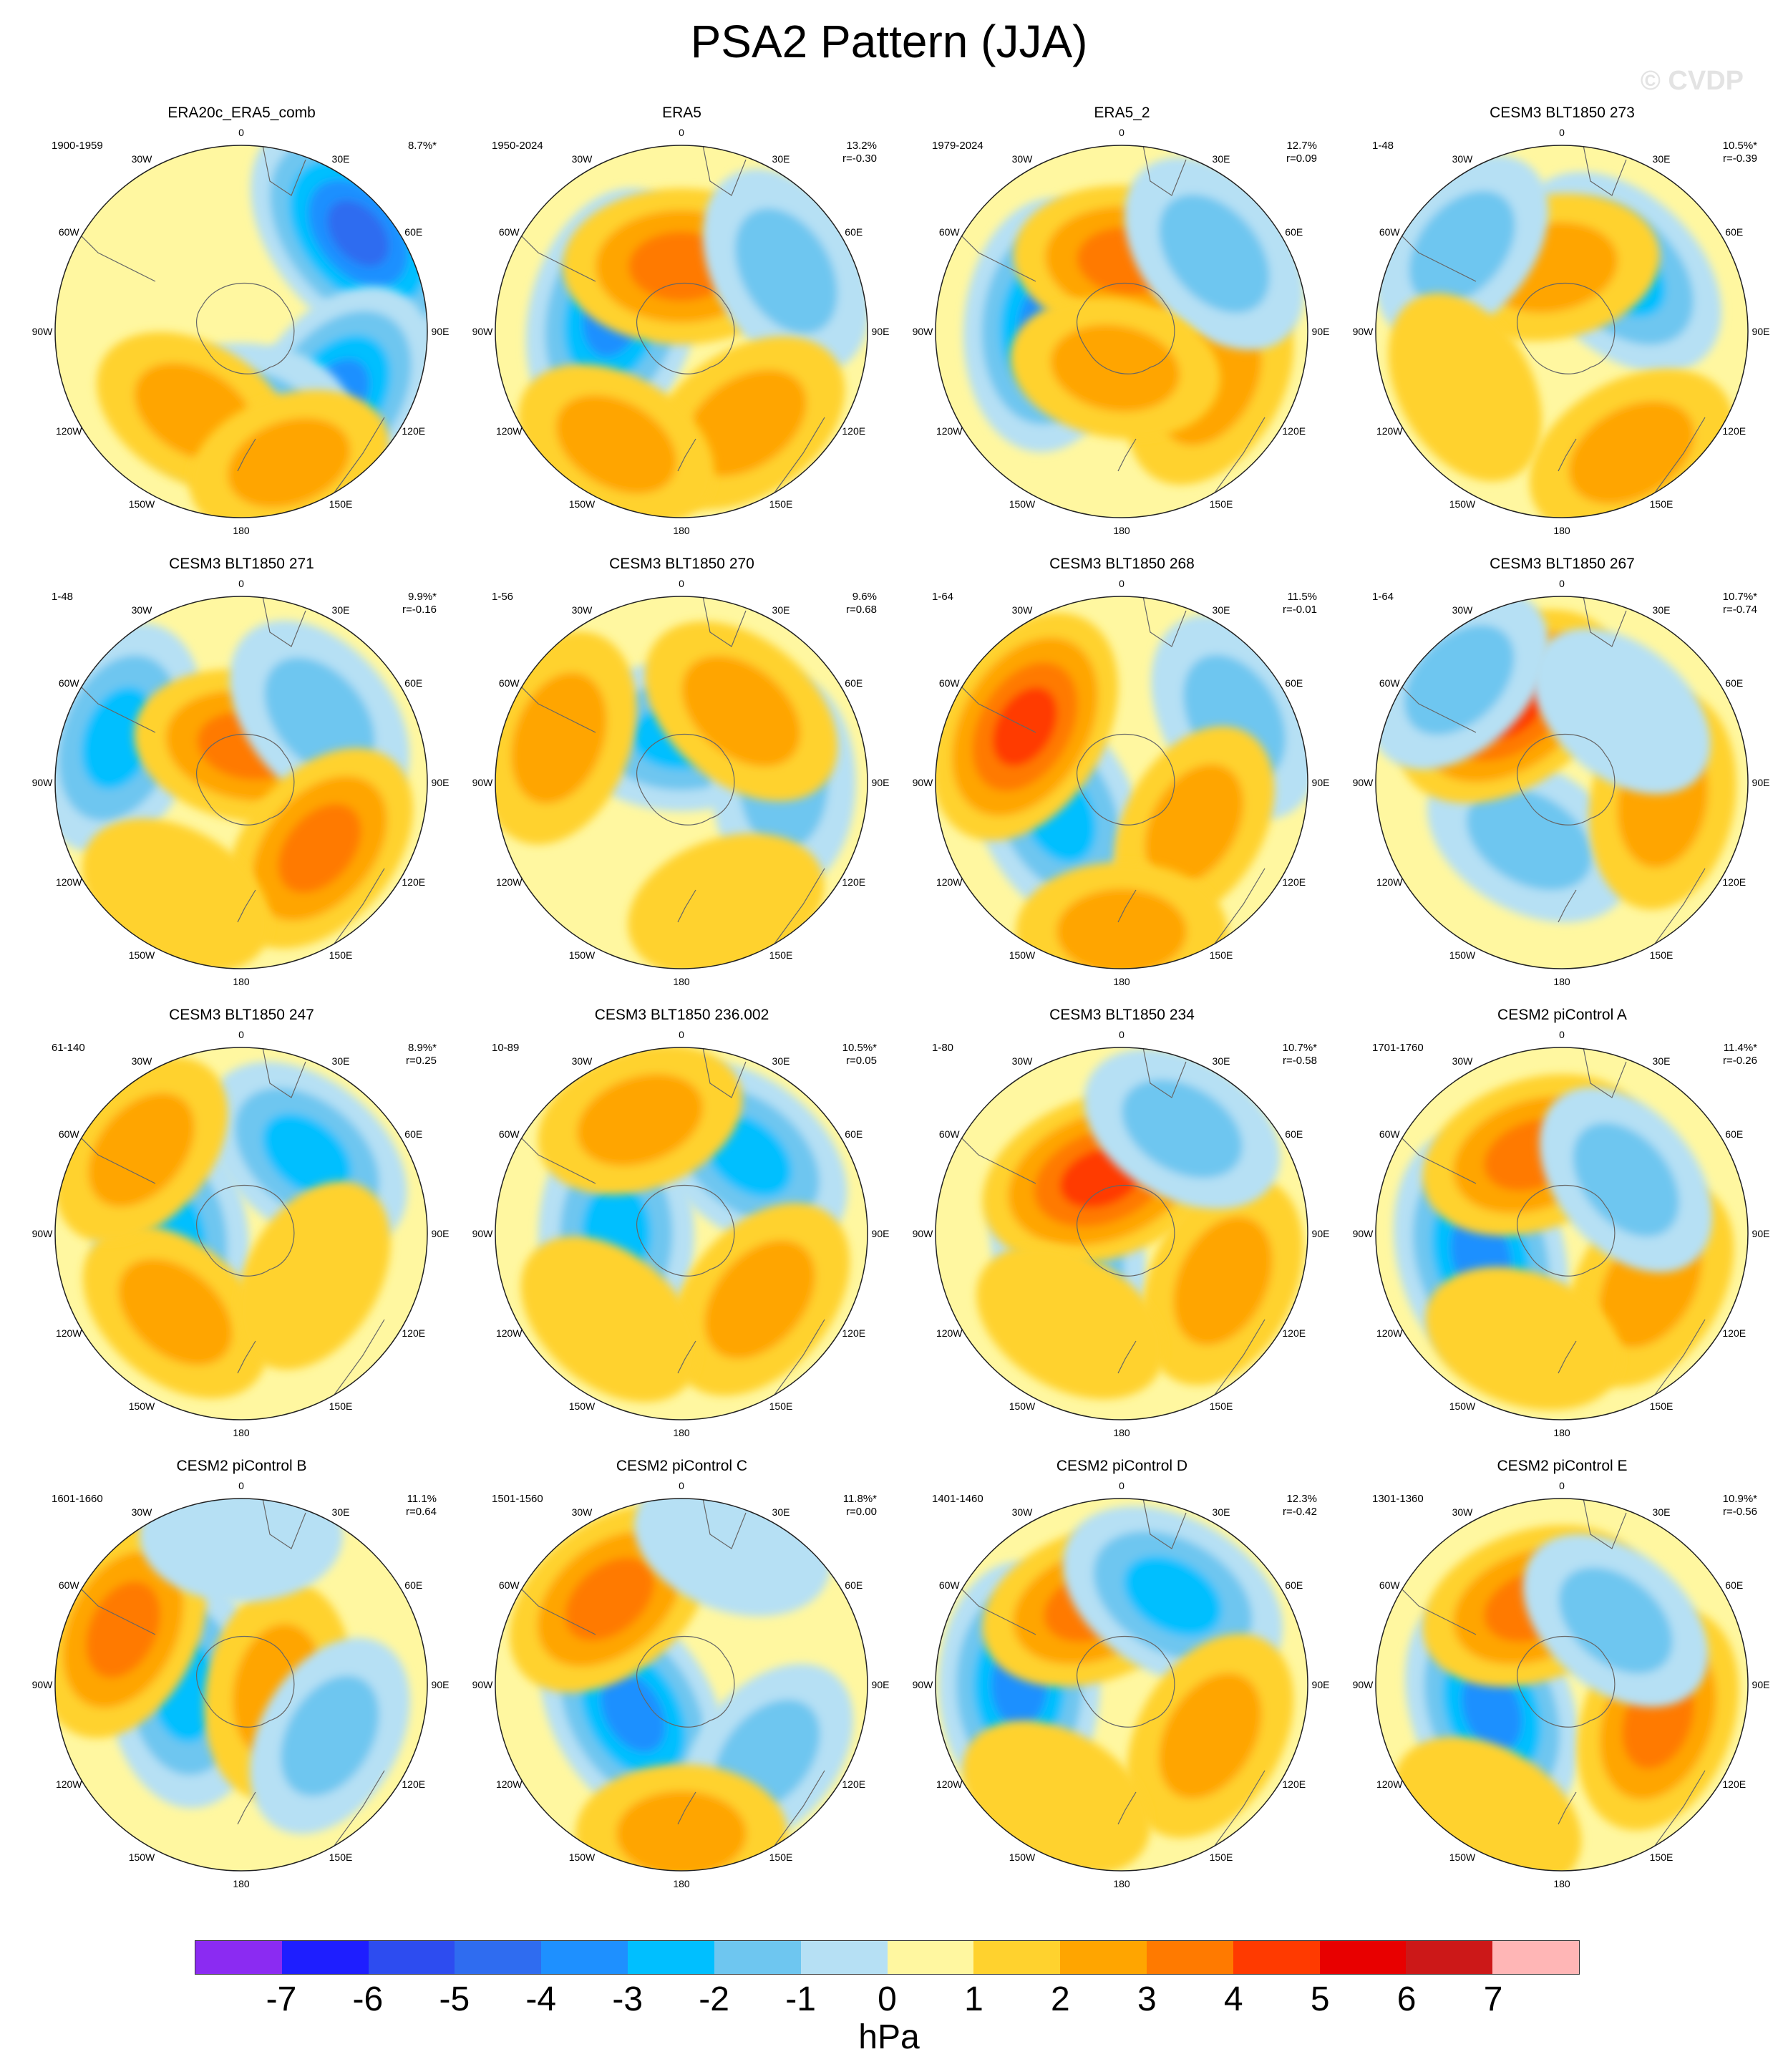 The width and height of the screenshot is (1778, 2072). Describe the element at coordinates (861, 610) in the screenshot. I see `panel-correlation: r=0.68` at that location.